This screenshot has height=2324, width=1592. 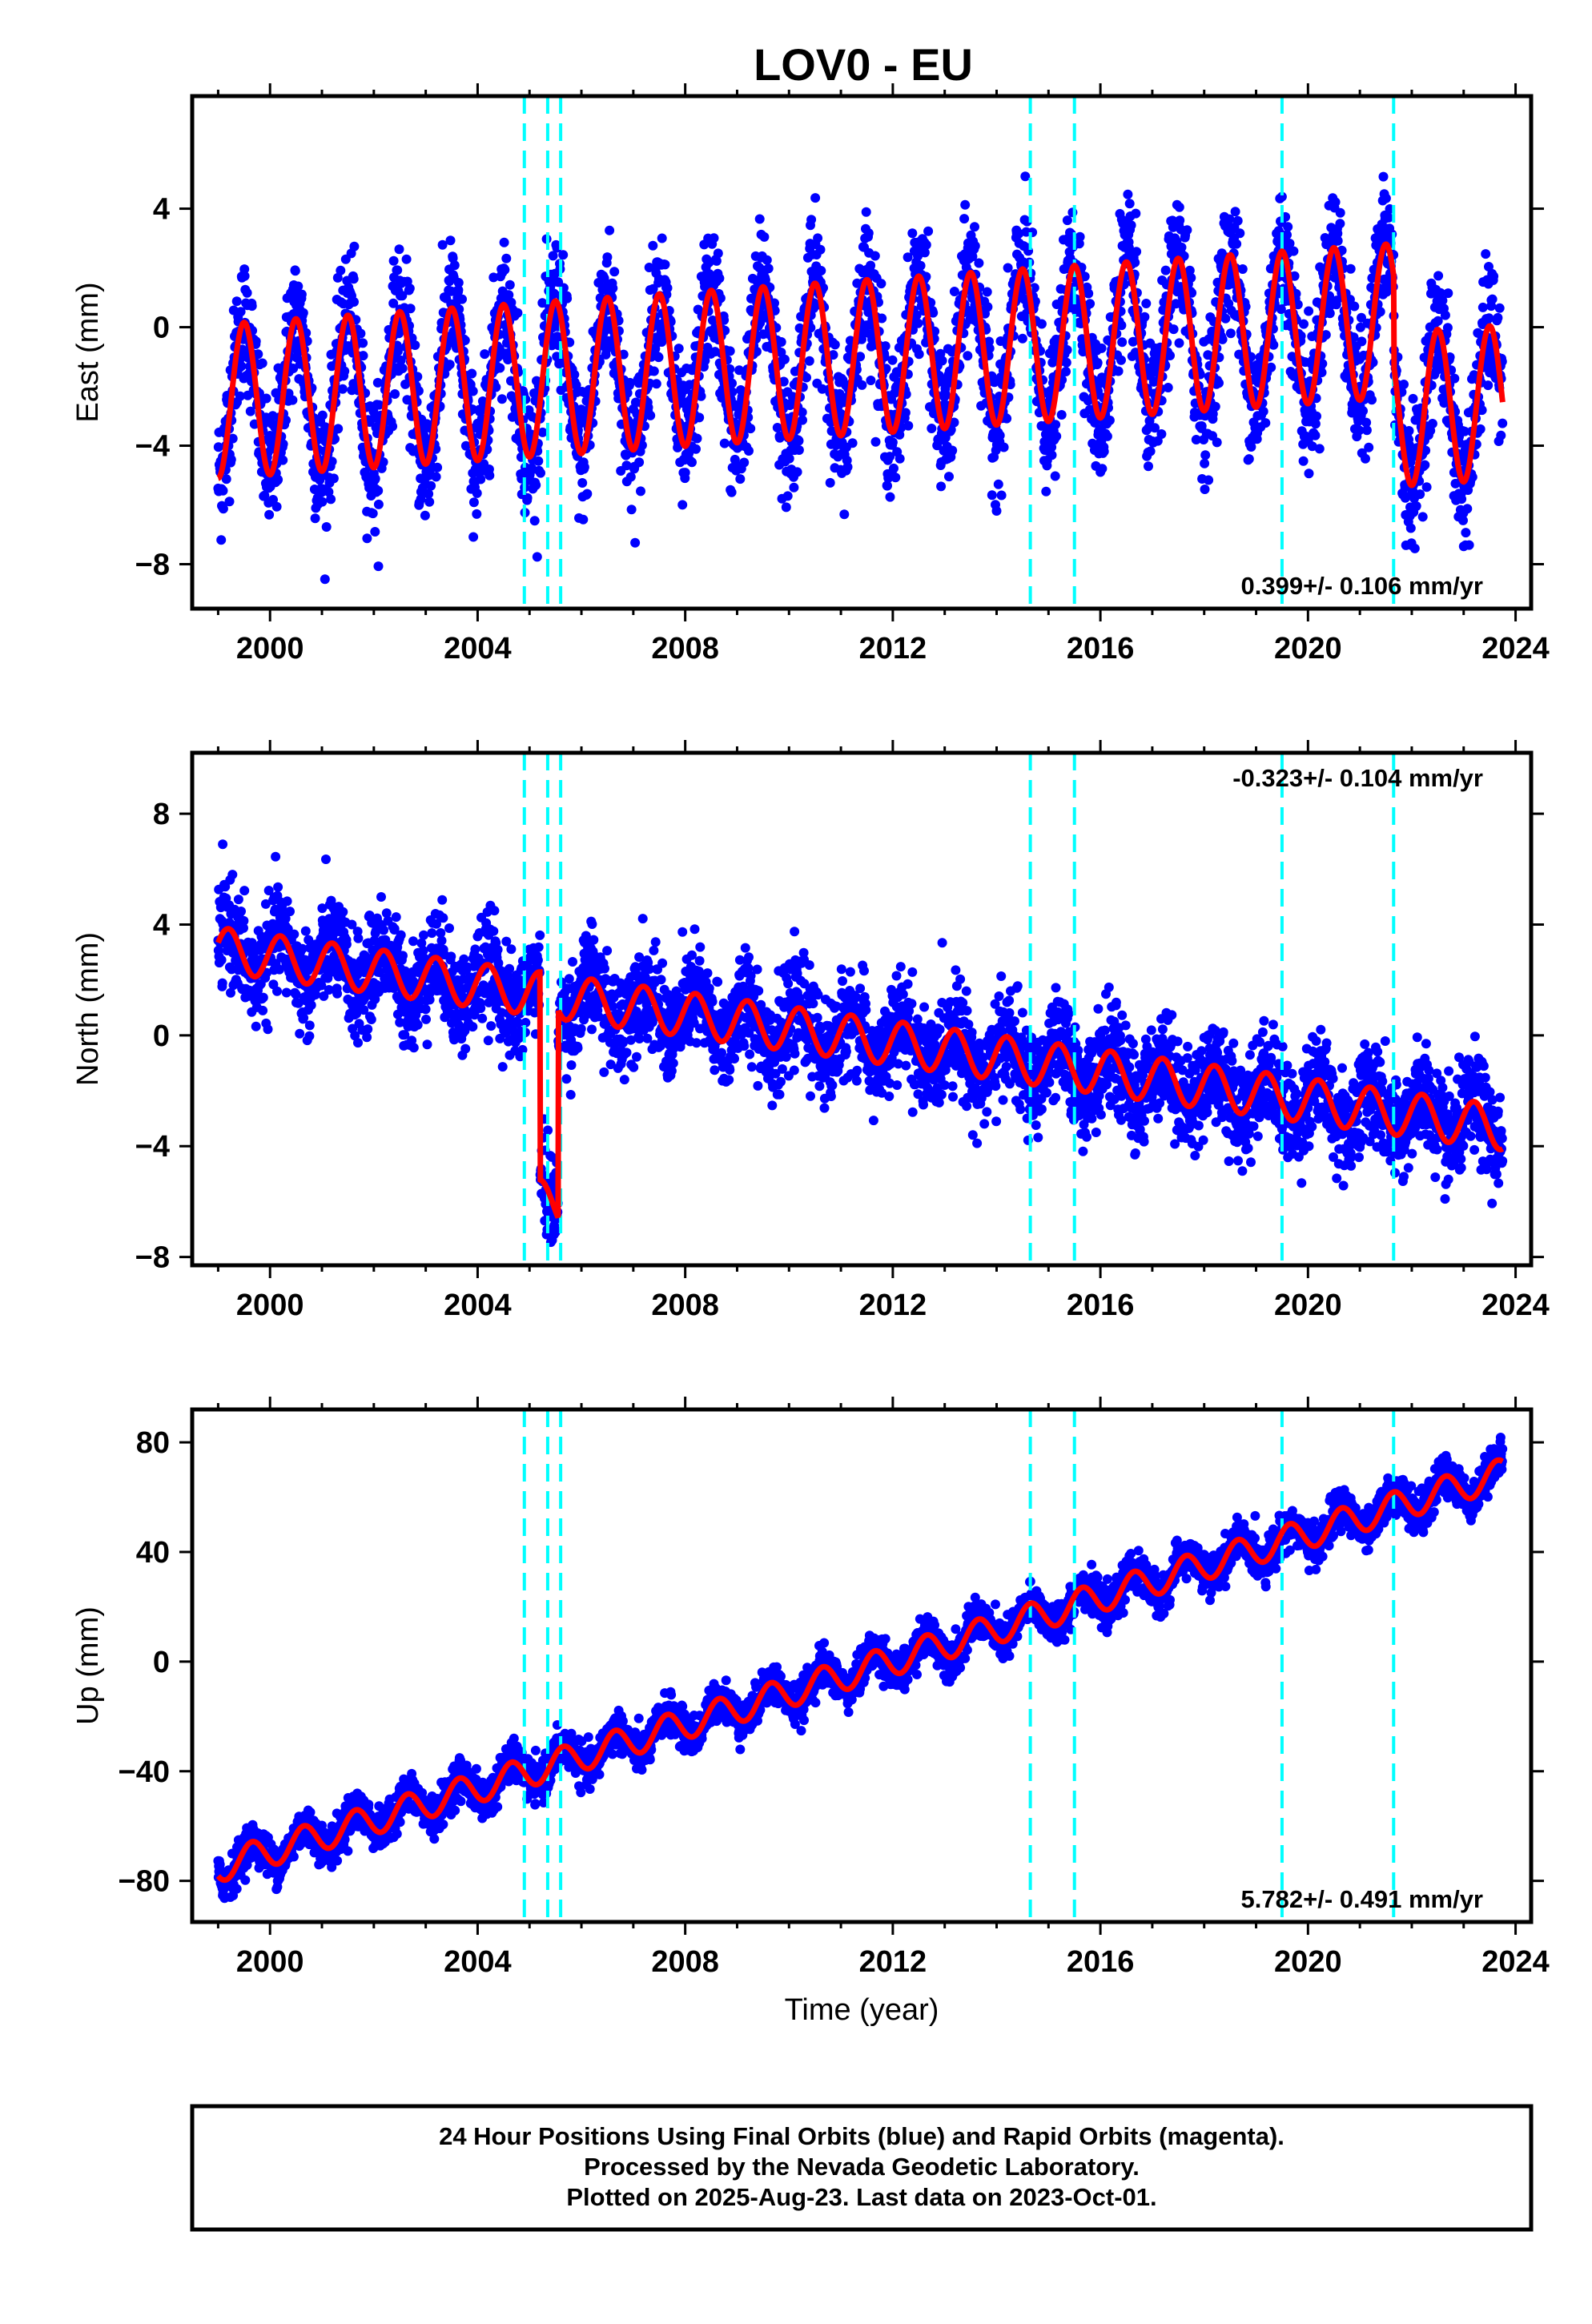 I want to click on velocity-rate: 0.399+/- 0.106 mm/yr, so click(x=1362, y=586).